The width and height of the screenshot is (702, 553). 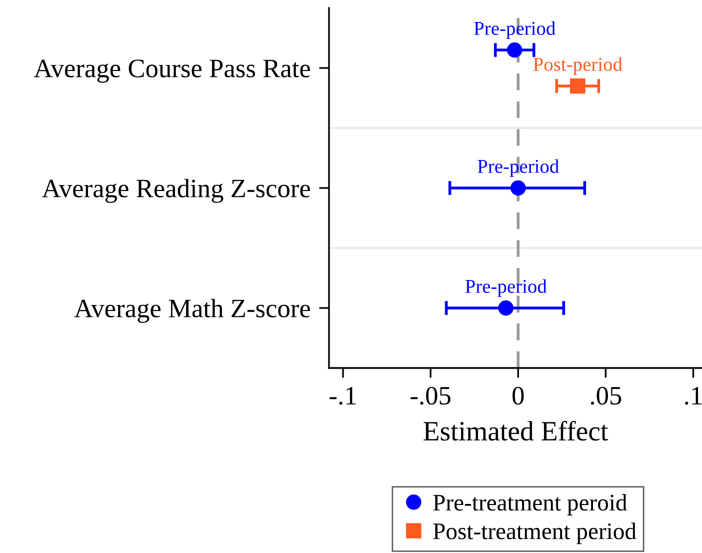 I want to click on x-tick-label: .1, so click(x=693, y=395).